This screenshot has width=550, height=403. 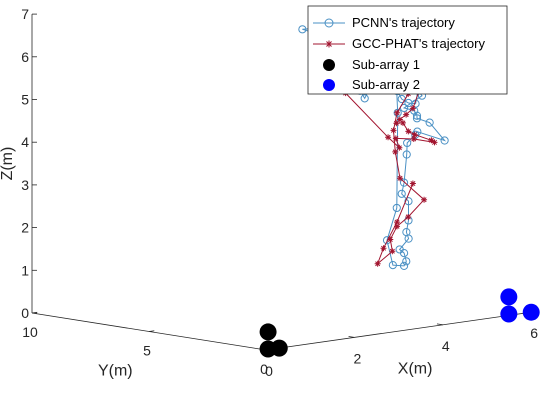 I want to click on legend-gcc-phat-label: GCC-PHAT's trajectory, so click(x=418, y=43).